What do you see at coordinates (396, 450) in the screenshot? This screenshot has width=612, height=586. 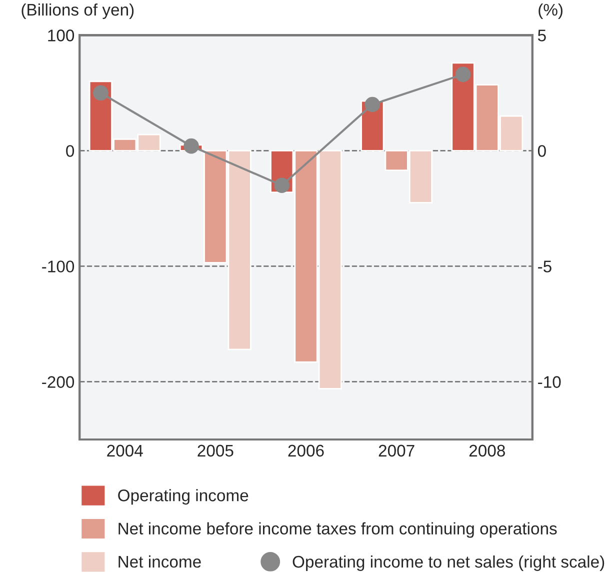 I see `x-tick-label: 2007` at bounding box center [396, 450].